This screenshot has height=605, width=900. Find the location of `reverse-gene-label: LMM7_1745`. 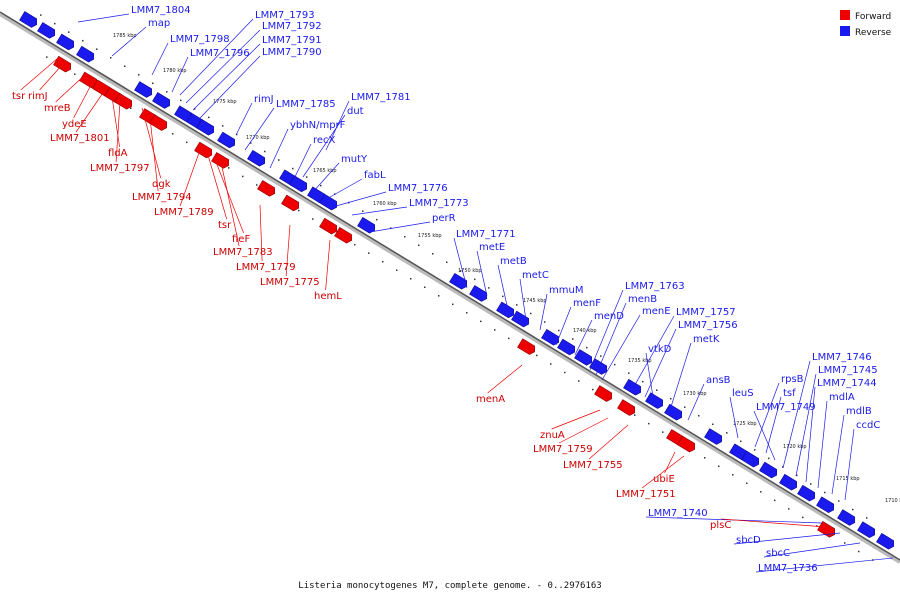

reverse-gene-label: LMM7_1745 is located at coordinates (848, 370).